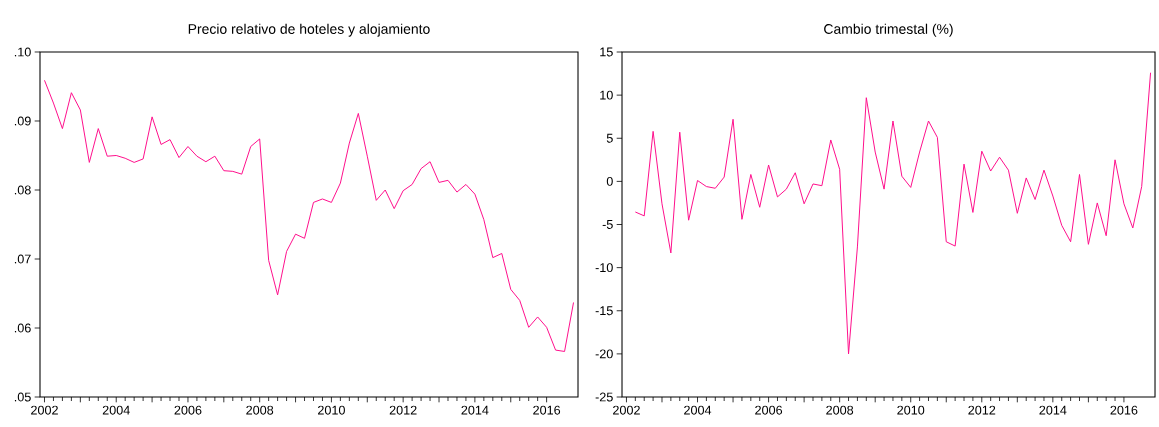 This screenshot has height=427, width=1159. I want to click on chart-title: Cambio trimestal (%), so click(888, 30).